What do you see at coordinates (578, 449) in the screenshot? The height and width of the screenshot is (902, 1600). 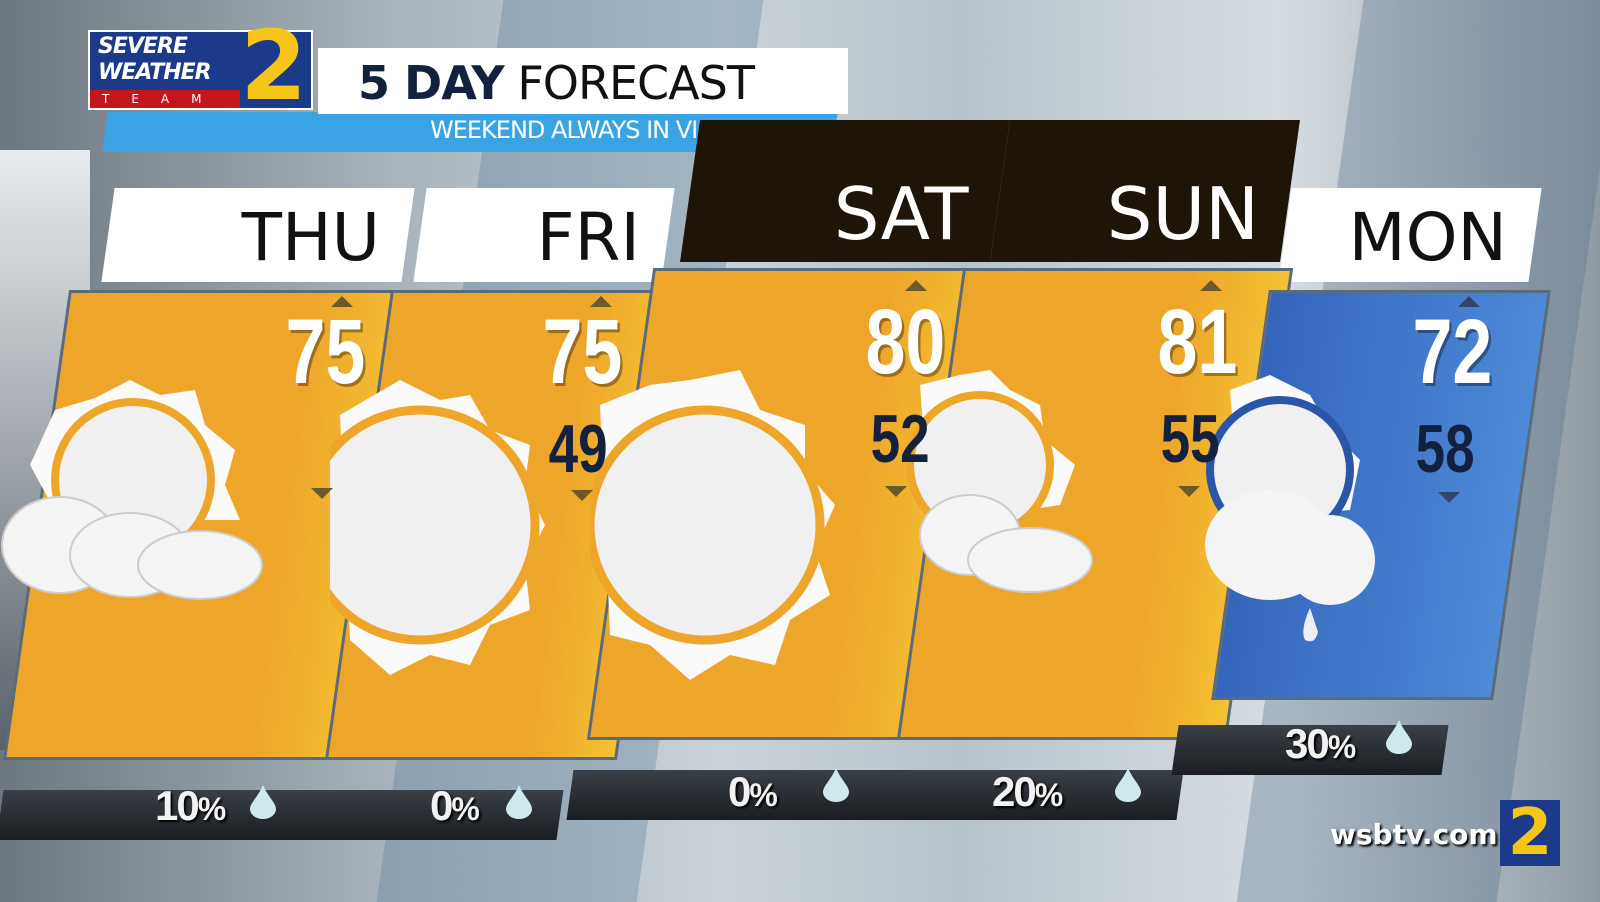 I see `low-temp-fri: 49` at bounding box center [578, 449].